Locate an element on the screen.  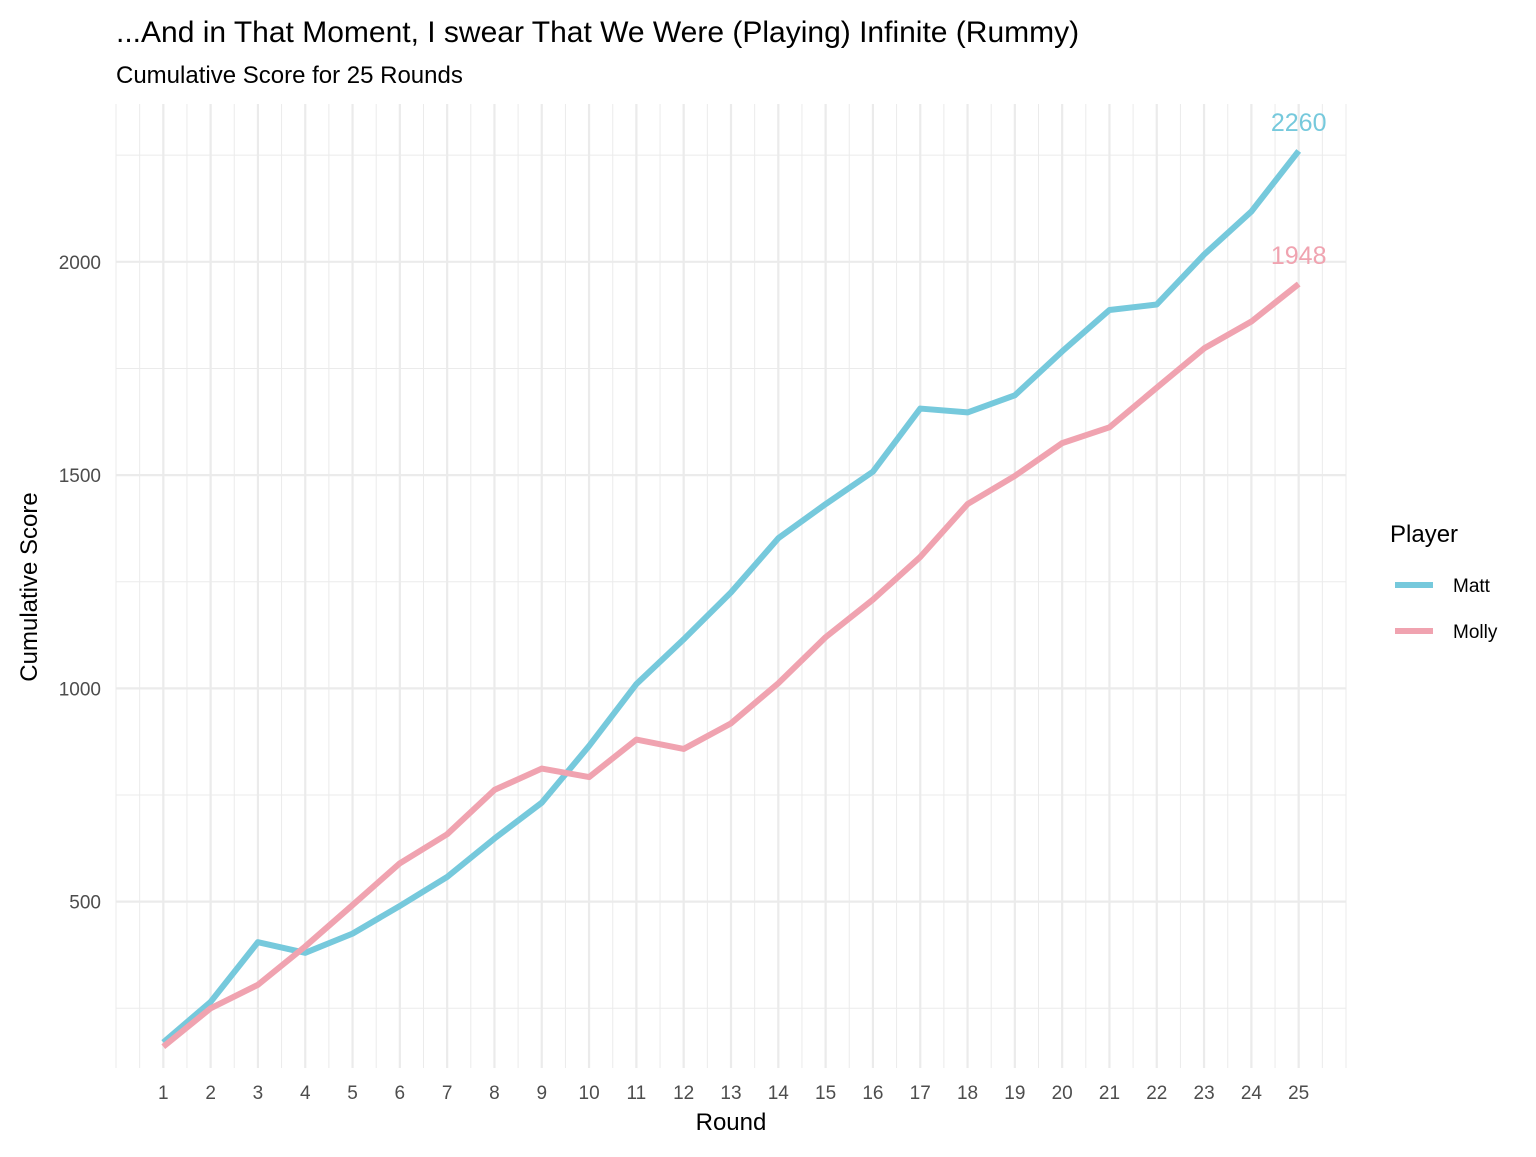
legend: Player Matt Molly is located at coordinates (1444, 582).